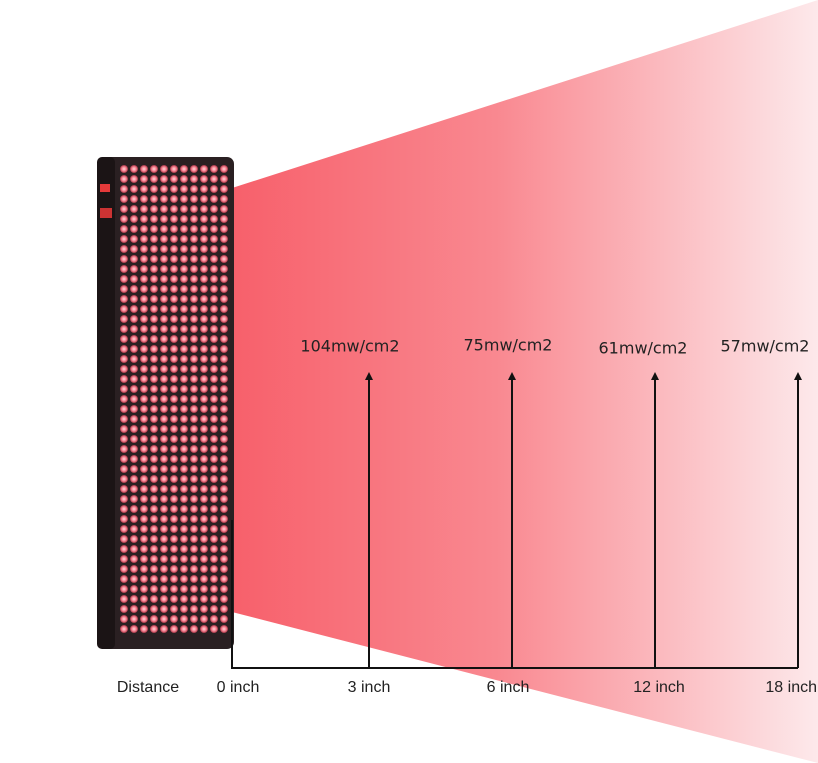 Image resolution: width=818 pixels, height=763 pixels. I want to click on distance-label: Distance, so click(148, 687).